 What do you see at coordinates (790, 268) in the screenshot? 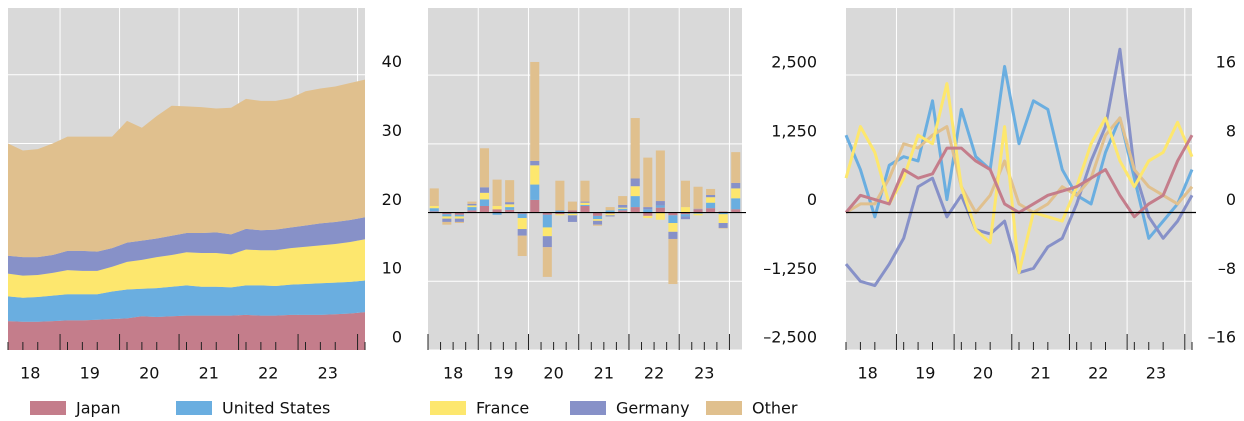
I see `y-tick-label: –1,250` at bounding box center [790, 268].